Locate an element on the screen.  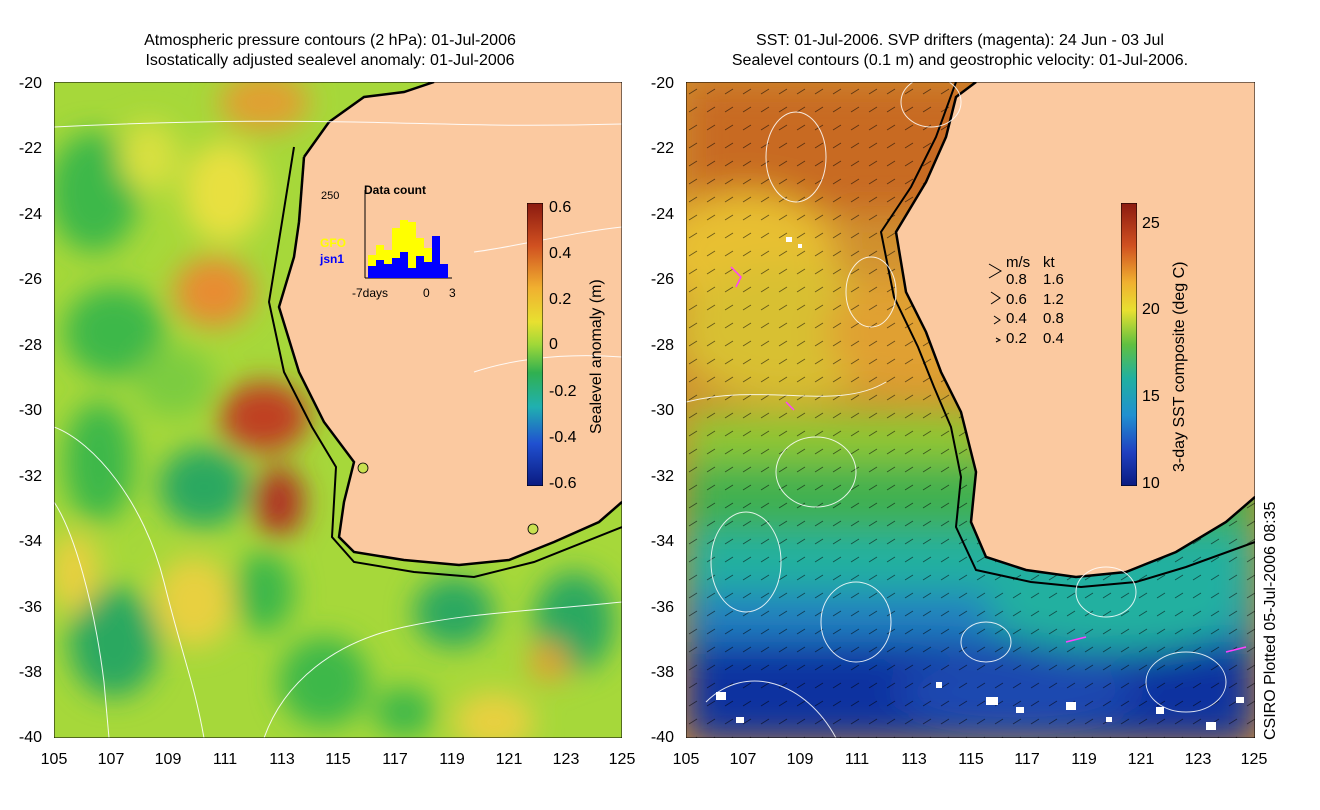
velocity-legend-kt: 1.2 is located at coordinates (1053, 299).